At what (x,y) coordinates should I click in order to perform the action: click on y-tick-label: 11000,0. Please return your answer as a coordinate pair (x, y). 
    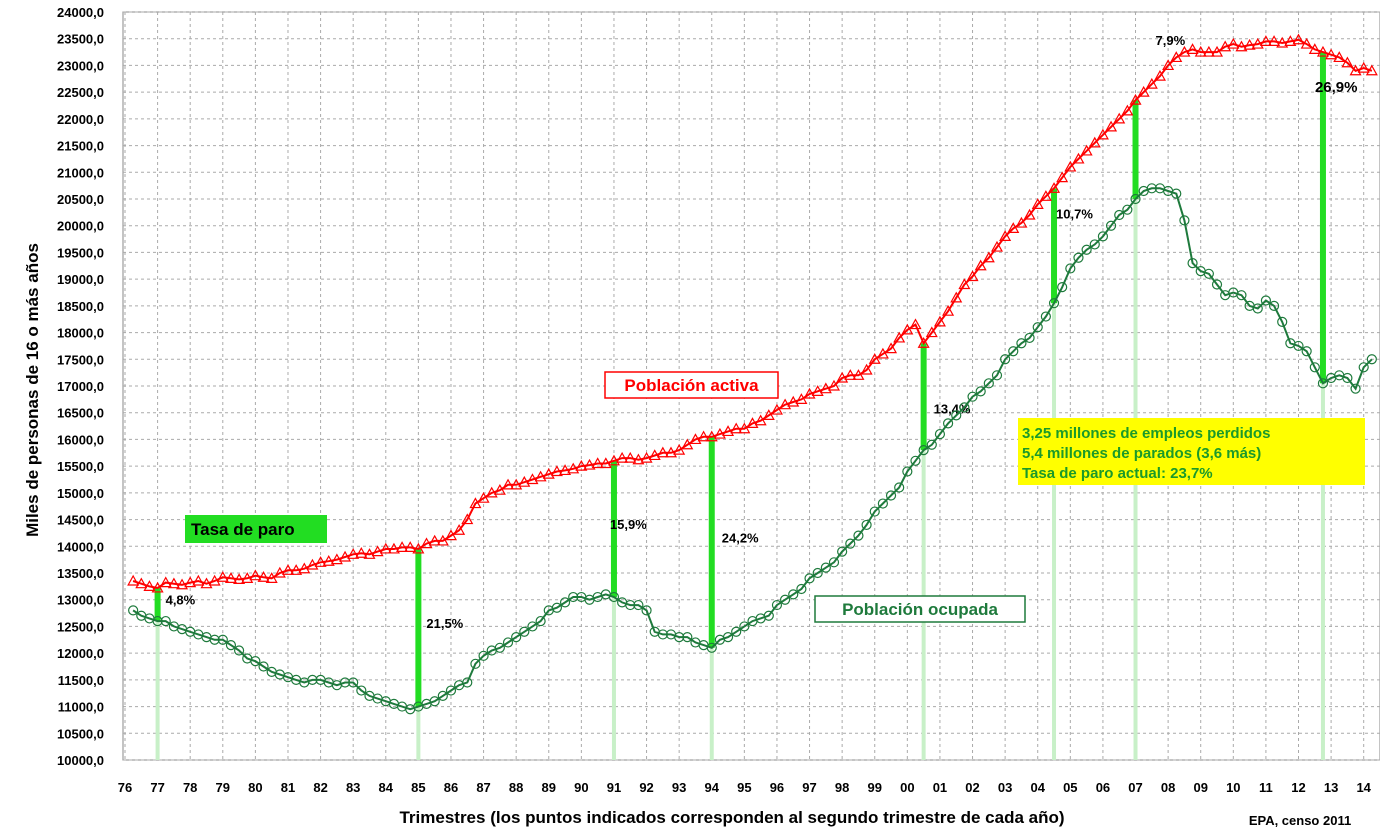
    Looking at the image, I should click on (81, 707).